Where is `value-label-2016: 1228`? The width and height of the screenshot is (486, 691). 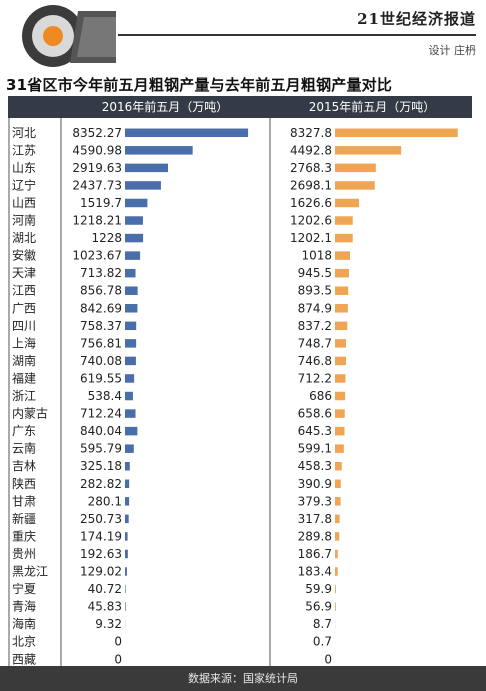
value-label-2016: 1228 is located at coordinates (106, 238).